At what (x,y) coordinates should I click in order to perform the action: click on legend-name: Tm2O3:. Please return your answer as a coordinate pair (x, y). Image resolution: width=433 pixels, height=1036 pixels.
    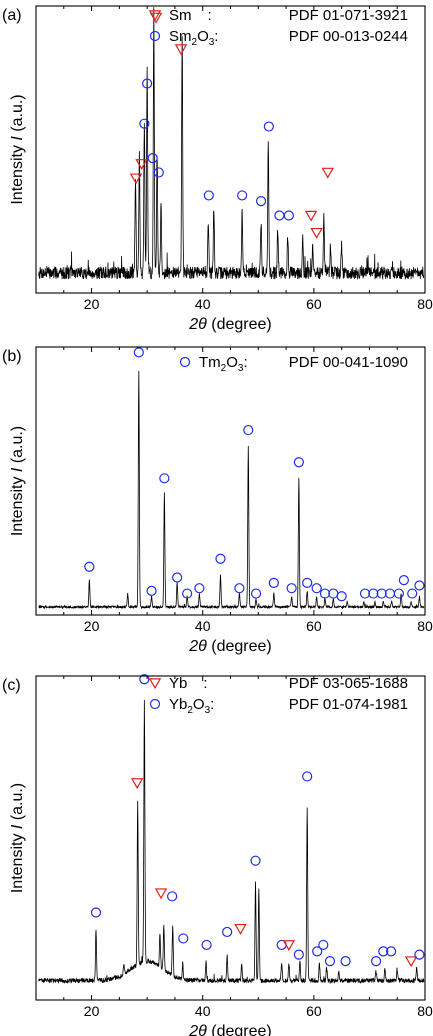
    Looking at the image, I should click on (223, 364).